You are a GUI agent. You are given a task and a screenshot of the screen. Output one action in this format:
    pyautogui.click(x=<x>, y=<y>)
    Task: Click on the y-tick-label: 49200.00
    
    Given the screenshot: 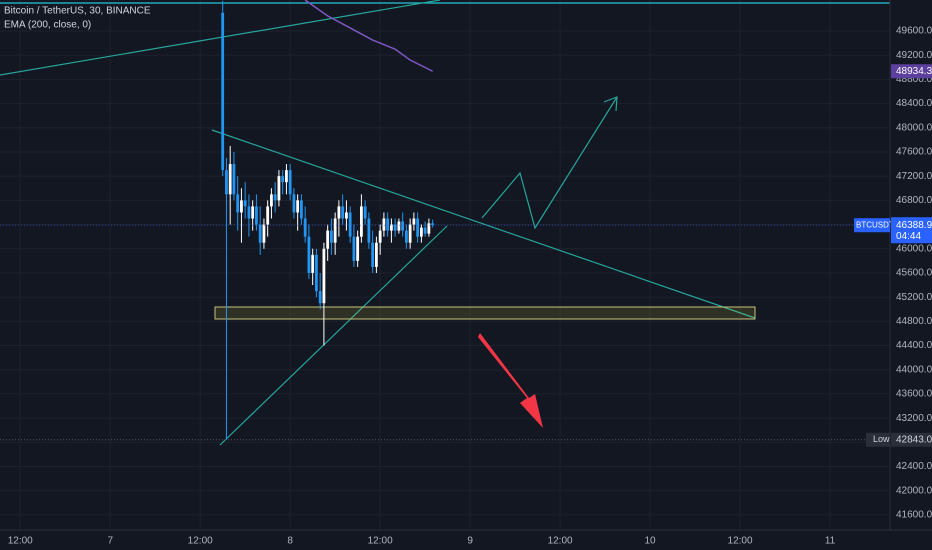 What is the action you would take?
    pyautogui.click(x=914, y=55)
    